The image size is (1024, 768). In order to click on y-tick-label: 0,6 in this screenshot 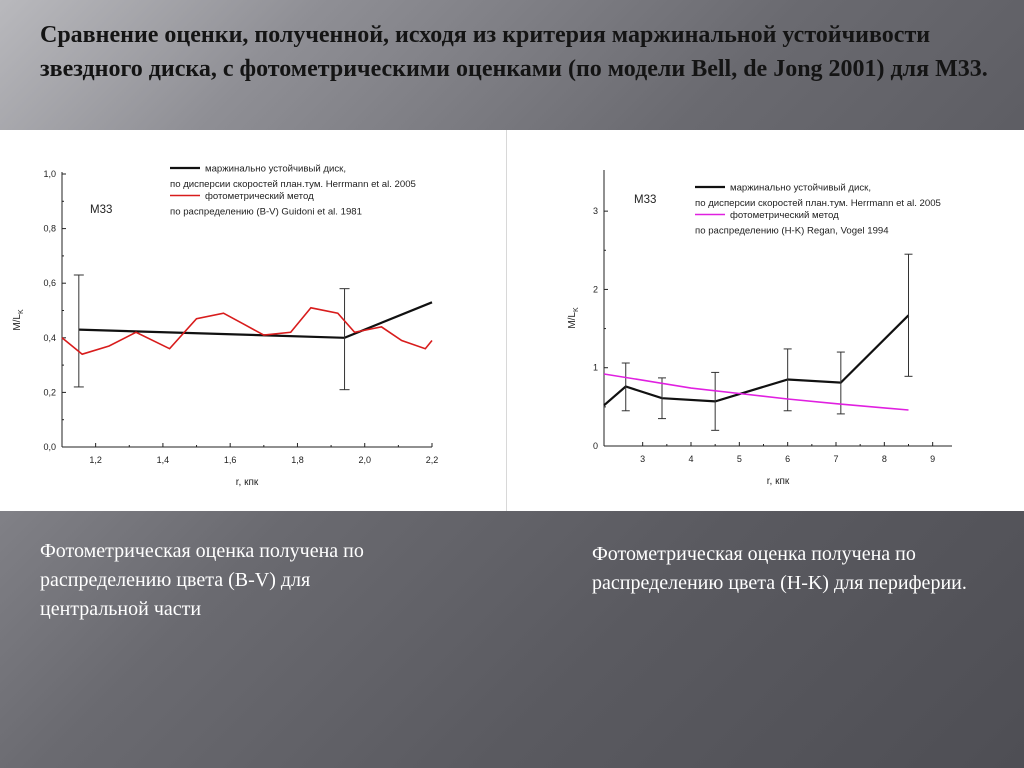, I will do `click(49, 283)`.